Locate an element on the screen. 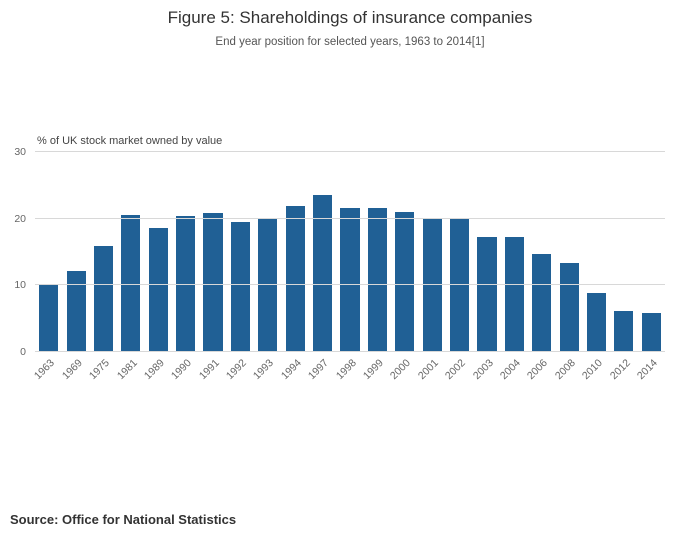 Image resolution: width=700 pixels, height=549 pixels. bar-slot: 2010 is located at coordinates (595, 267).